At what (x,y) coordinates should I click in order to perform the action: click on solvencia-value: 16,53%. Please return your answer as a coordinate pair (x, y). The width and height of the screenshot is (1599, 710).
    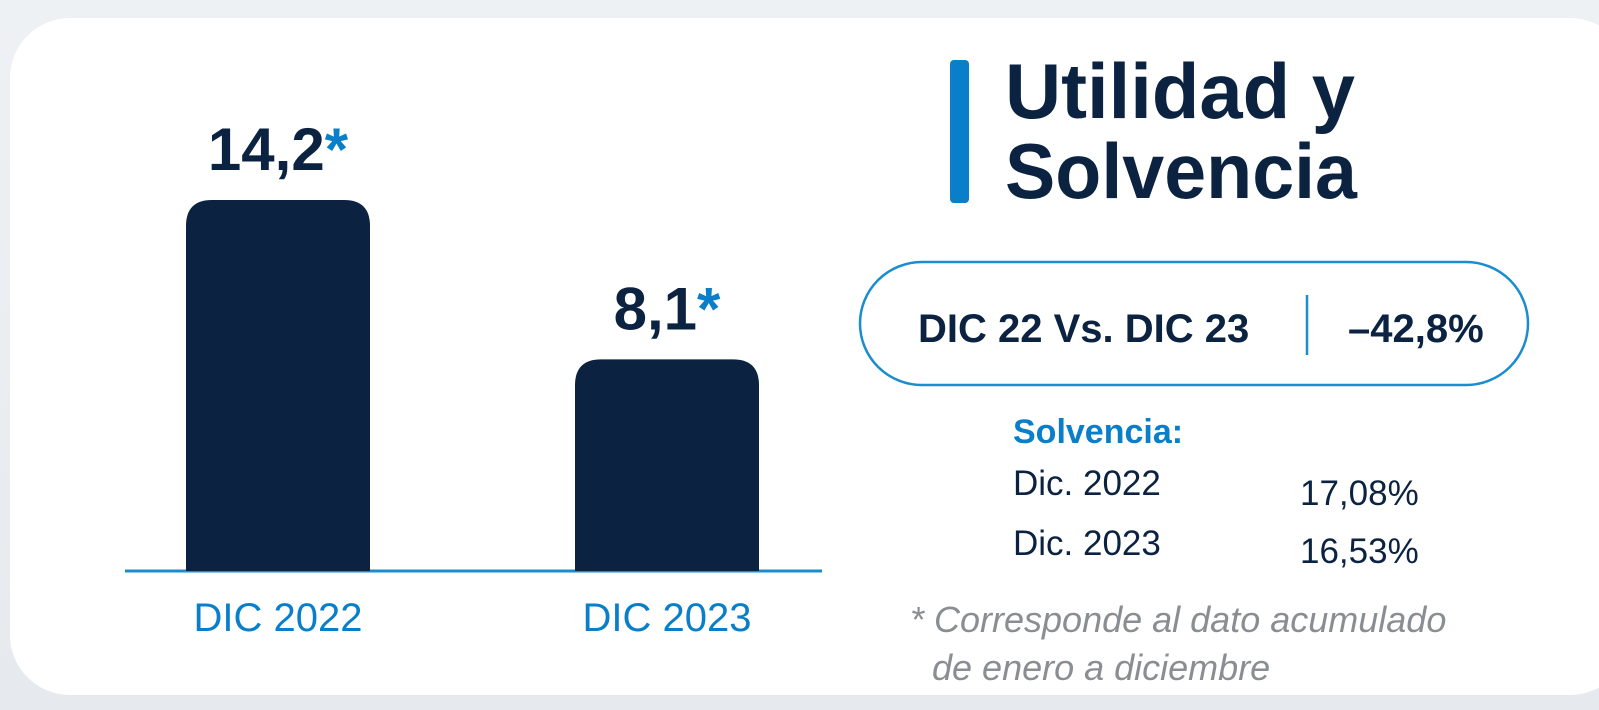
    Looking at the image, I should click on (1359, 551).